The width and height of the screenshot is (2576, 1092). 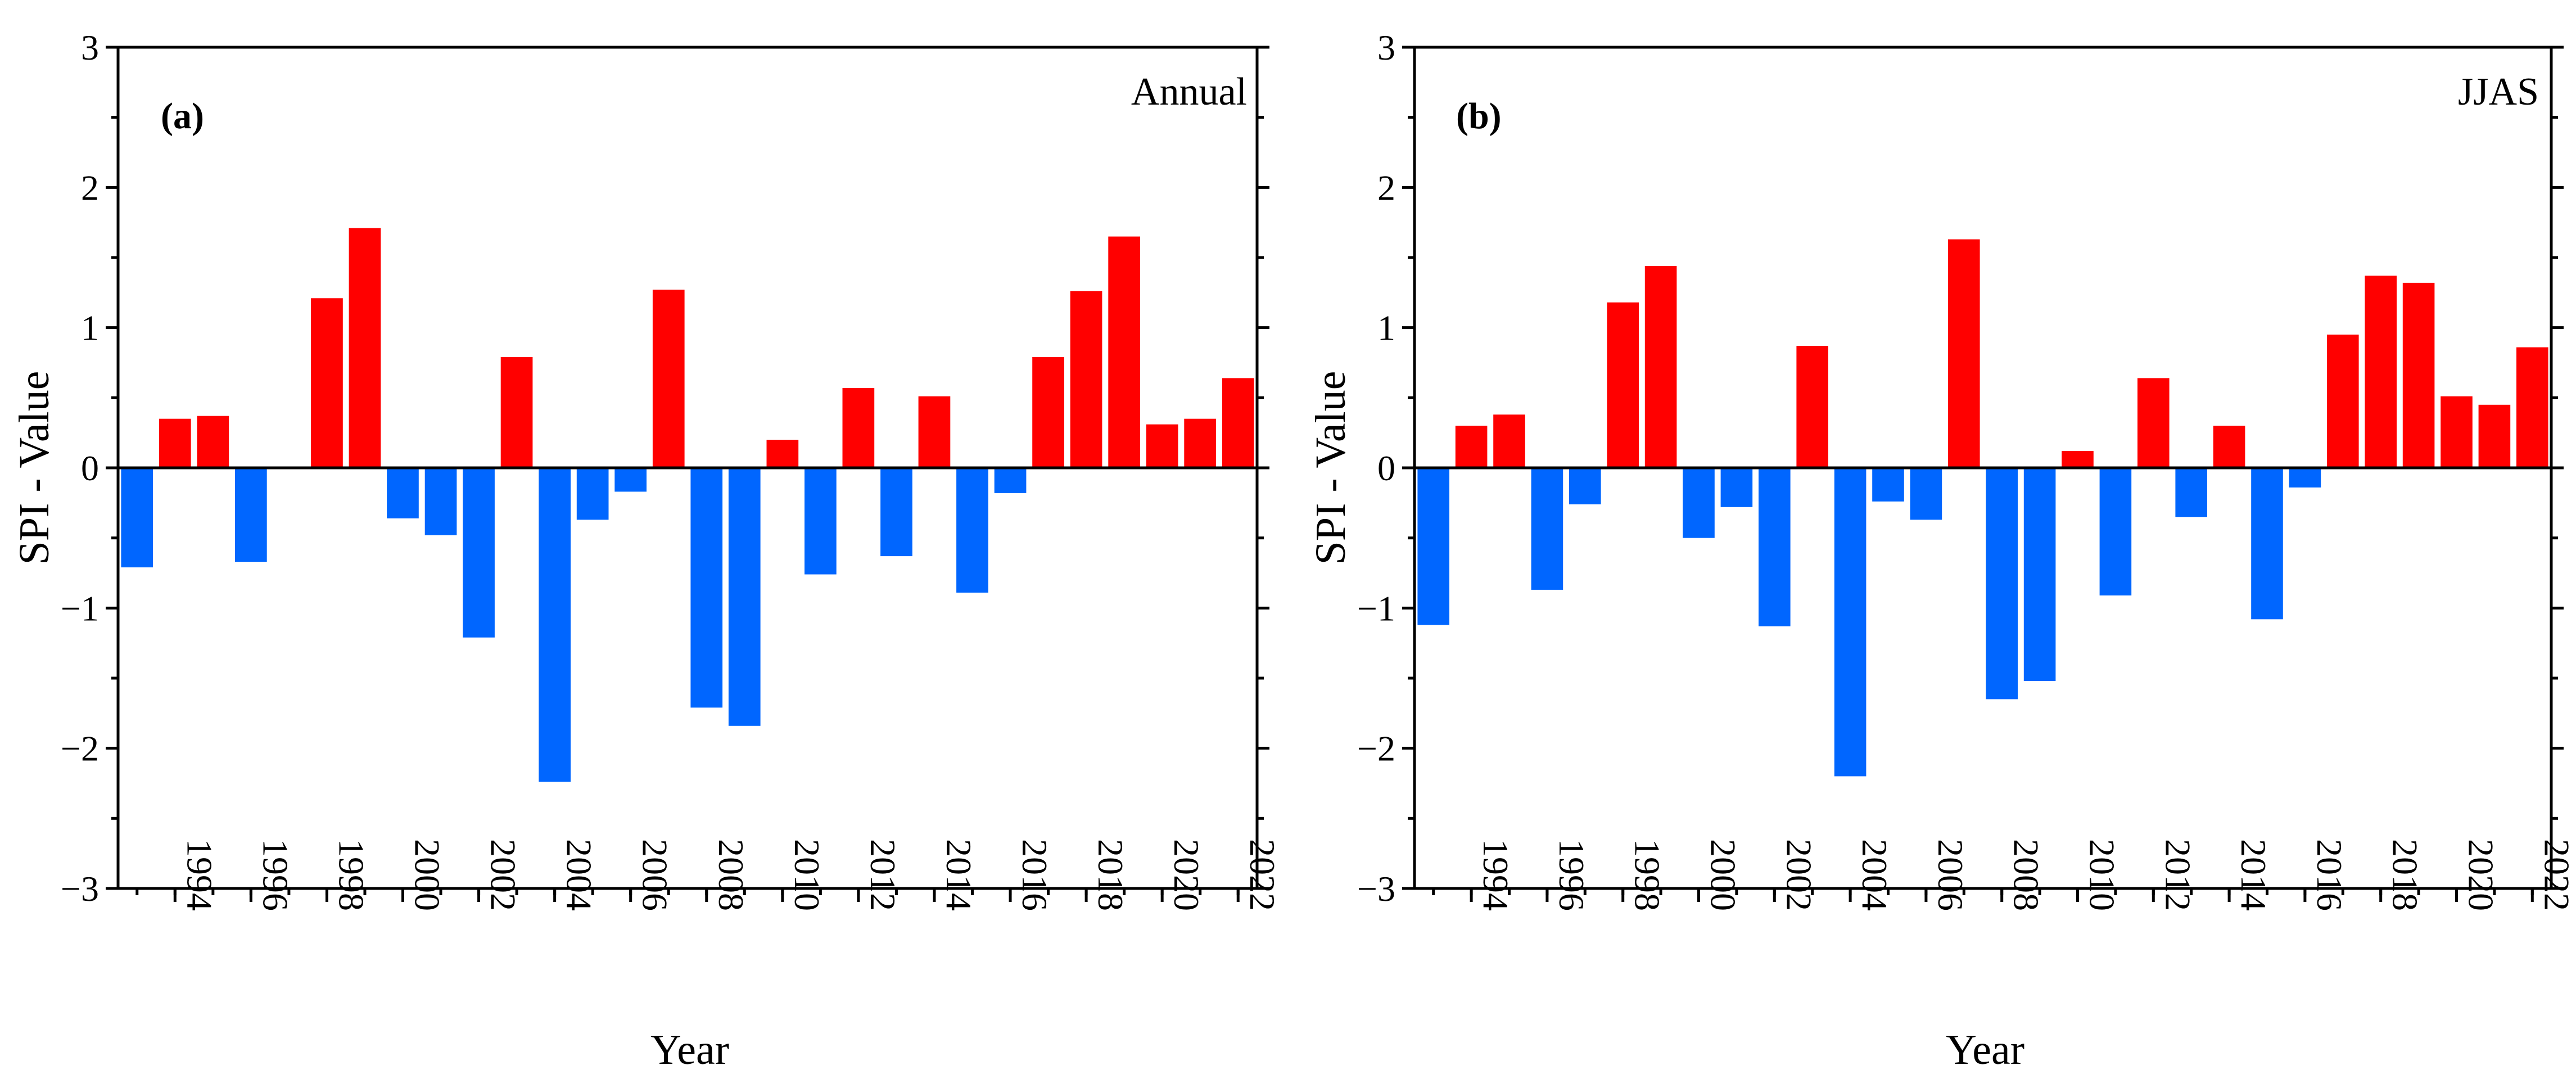 I want to click on panel-label: (a), so click(x=182, y=116).